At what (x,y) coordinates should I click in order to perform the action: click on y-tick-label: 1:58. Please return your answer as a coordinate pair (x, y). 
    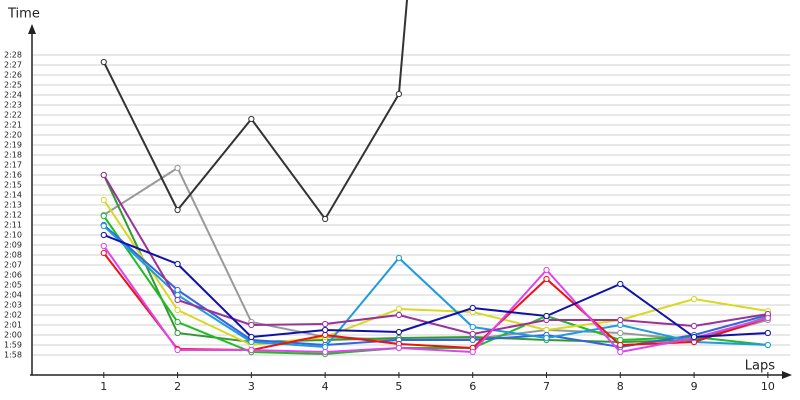
    Looking at the image, I should click on (13, 355).